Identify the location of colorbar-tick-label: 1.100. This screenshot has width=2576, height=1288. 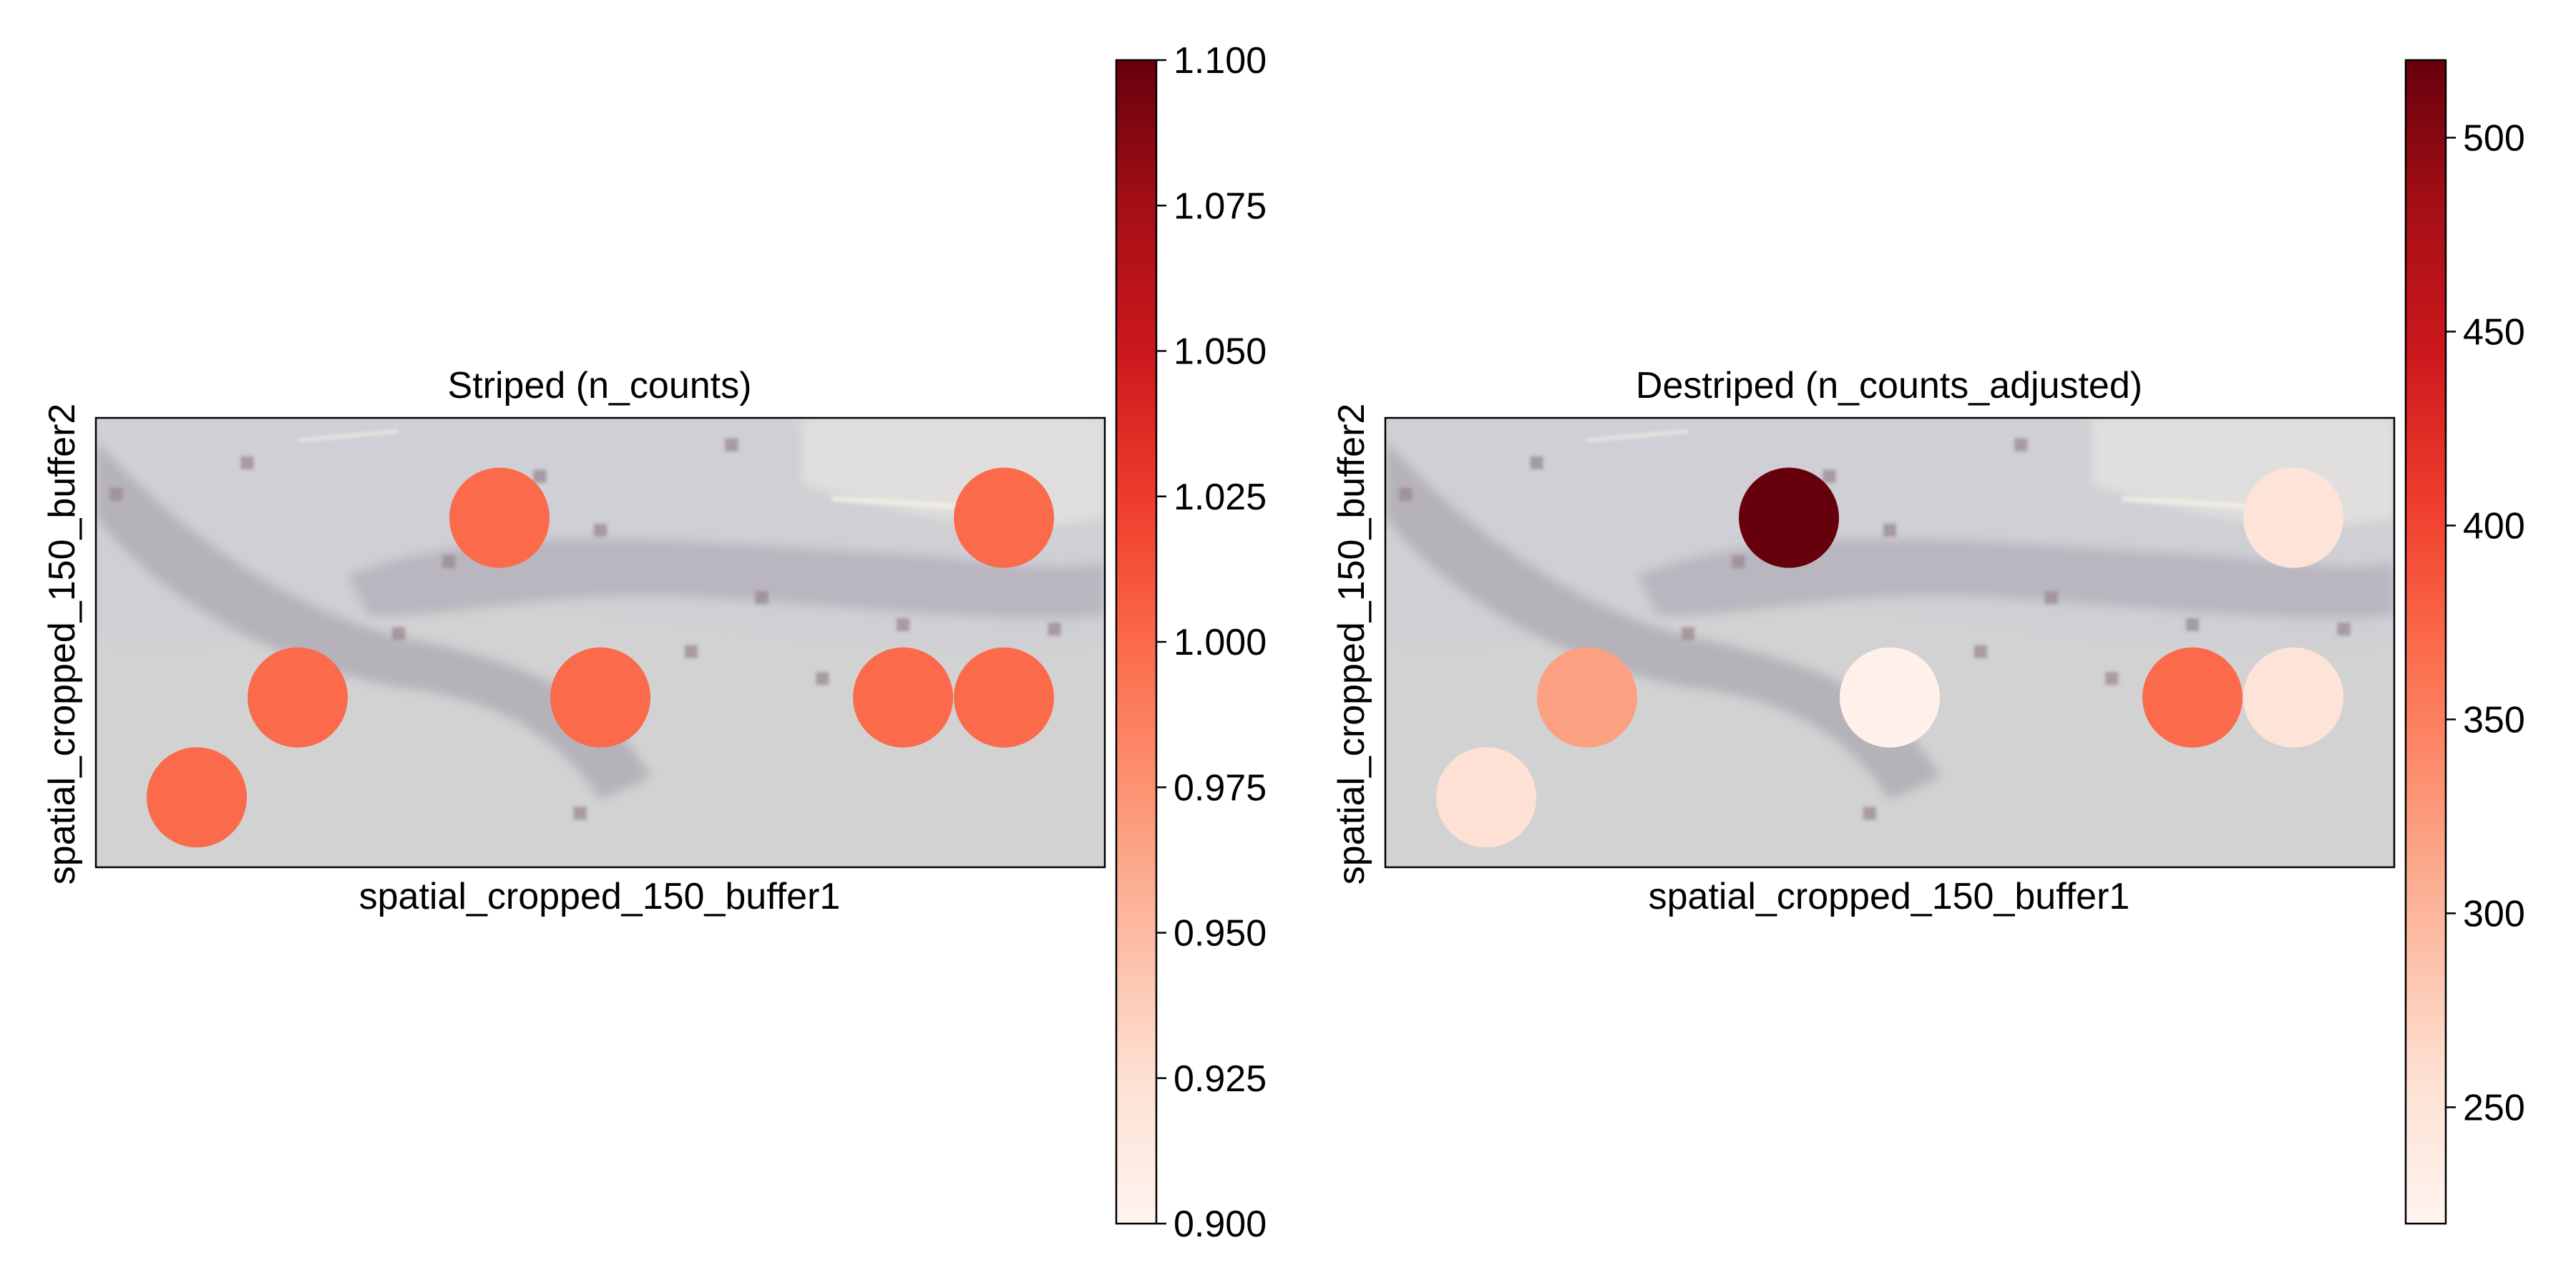
(1220, 61).